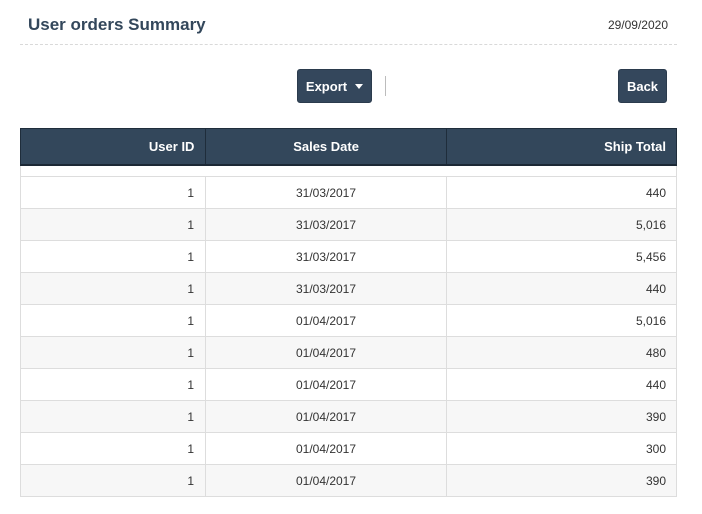 The height and width of the screenshot is (514, 702). I want to click on table-header: User ID Sales Date Ship Total, so click(348, 147).